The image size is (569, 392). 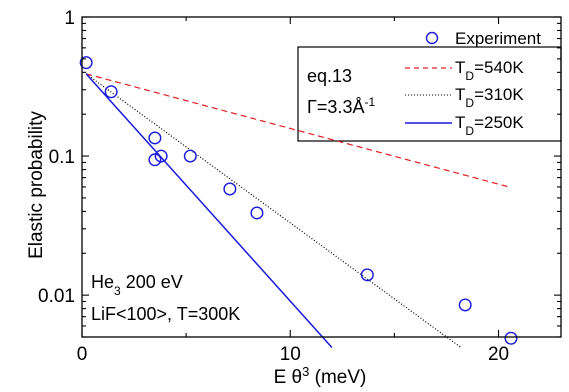 I want to click on crystal-label: LiF<100>, T=300K, so click(x=165, y=314).